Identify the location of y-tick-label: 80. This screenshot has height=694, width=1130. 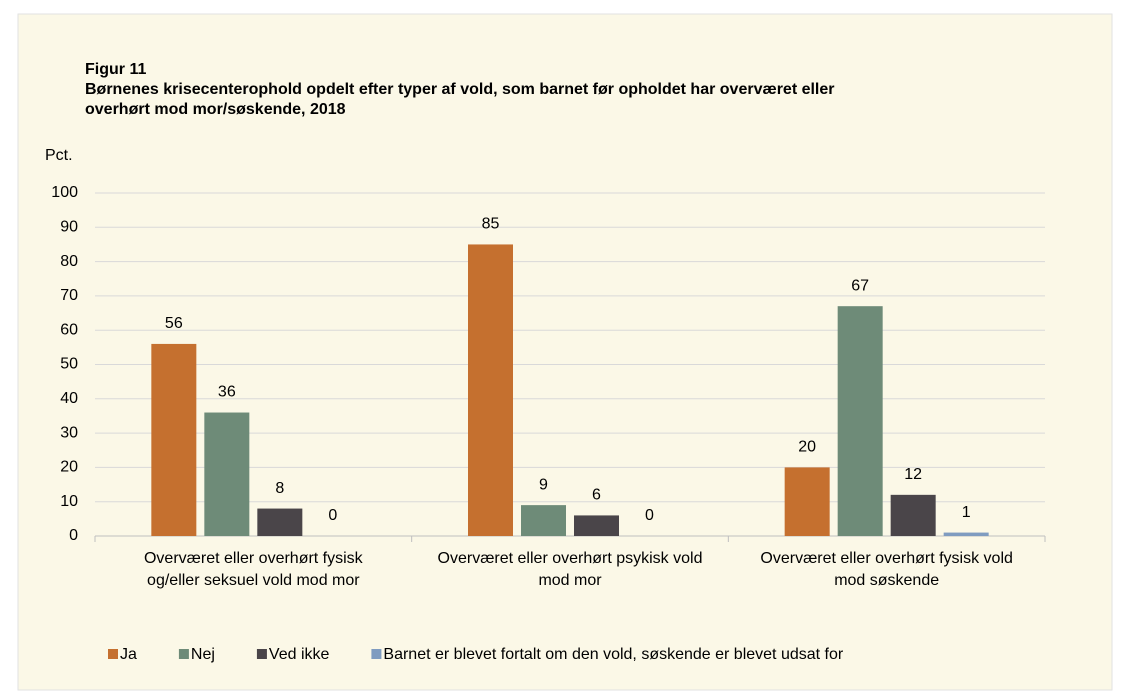
(69, 261).